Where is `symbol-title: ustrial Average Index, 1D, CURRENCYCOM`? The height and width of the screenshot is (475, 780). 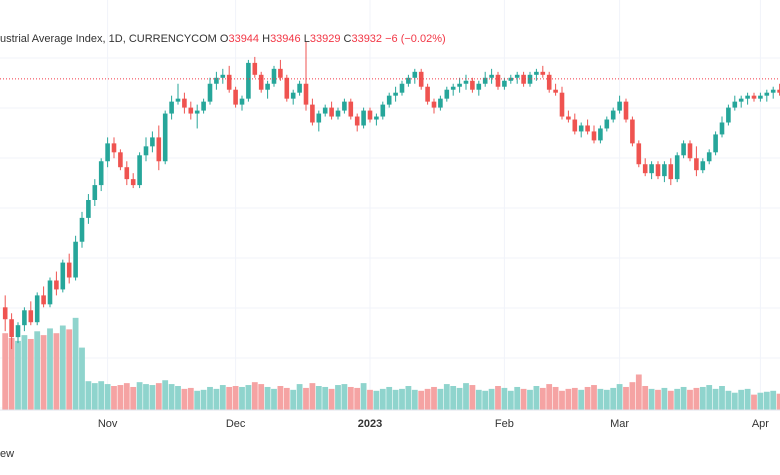
symbol-title: ustrial Average Index, 1D, CURRENCYCOM is located at coordinates (108, 39).